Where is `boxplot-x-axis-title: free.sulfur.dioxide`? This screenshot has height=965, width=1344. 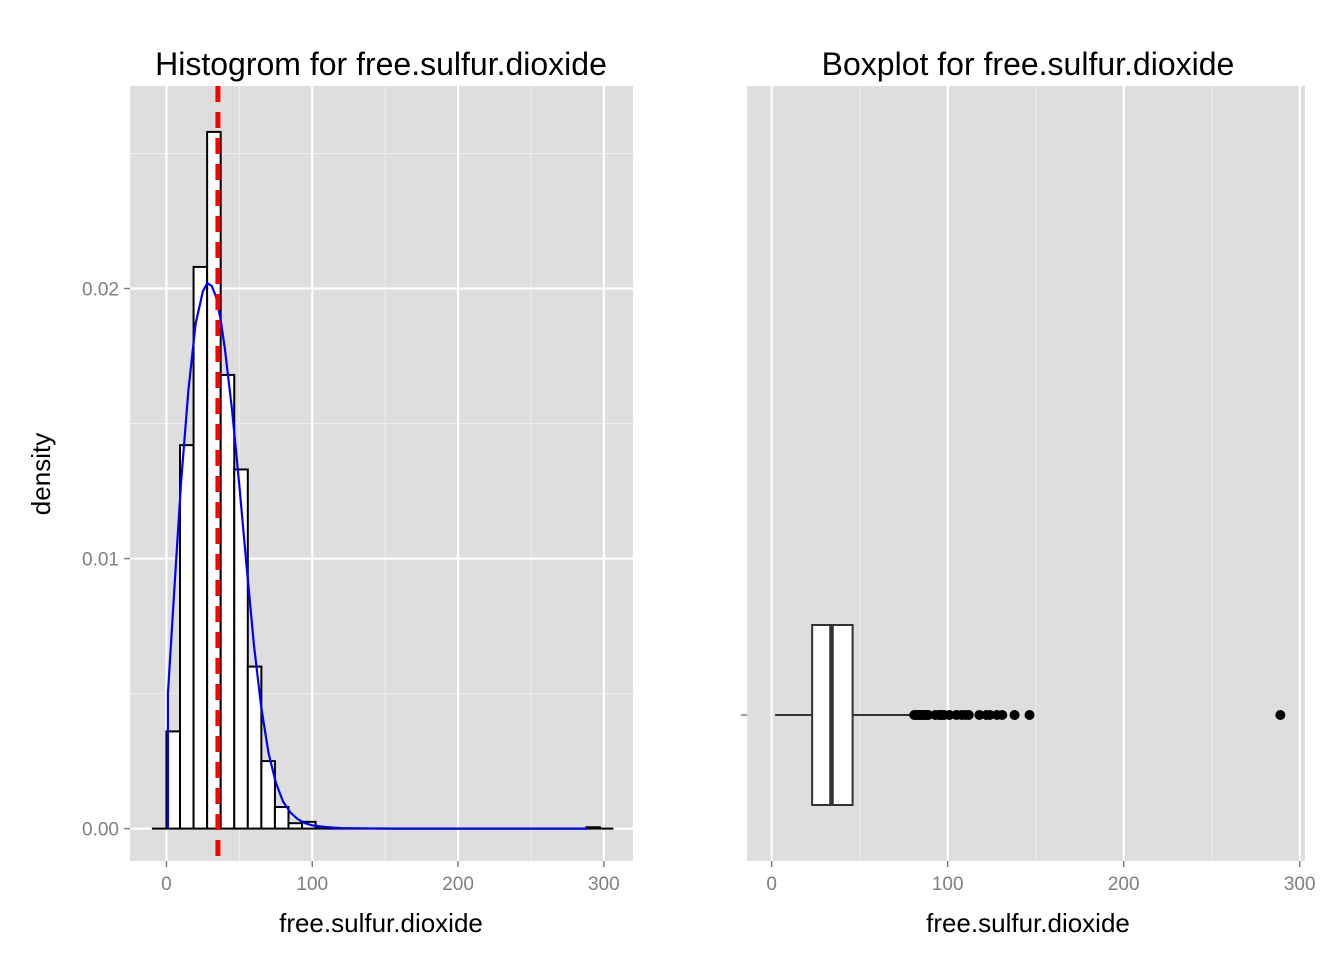 boxplot-x-axis-title: free.sulfur.dioxide is located at coordinates (1028, 923).